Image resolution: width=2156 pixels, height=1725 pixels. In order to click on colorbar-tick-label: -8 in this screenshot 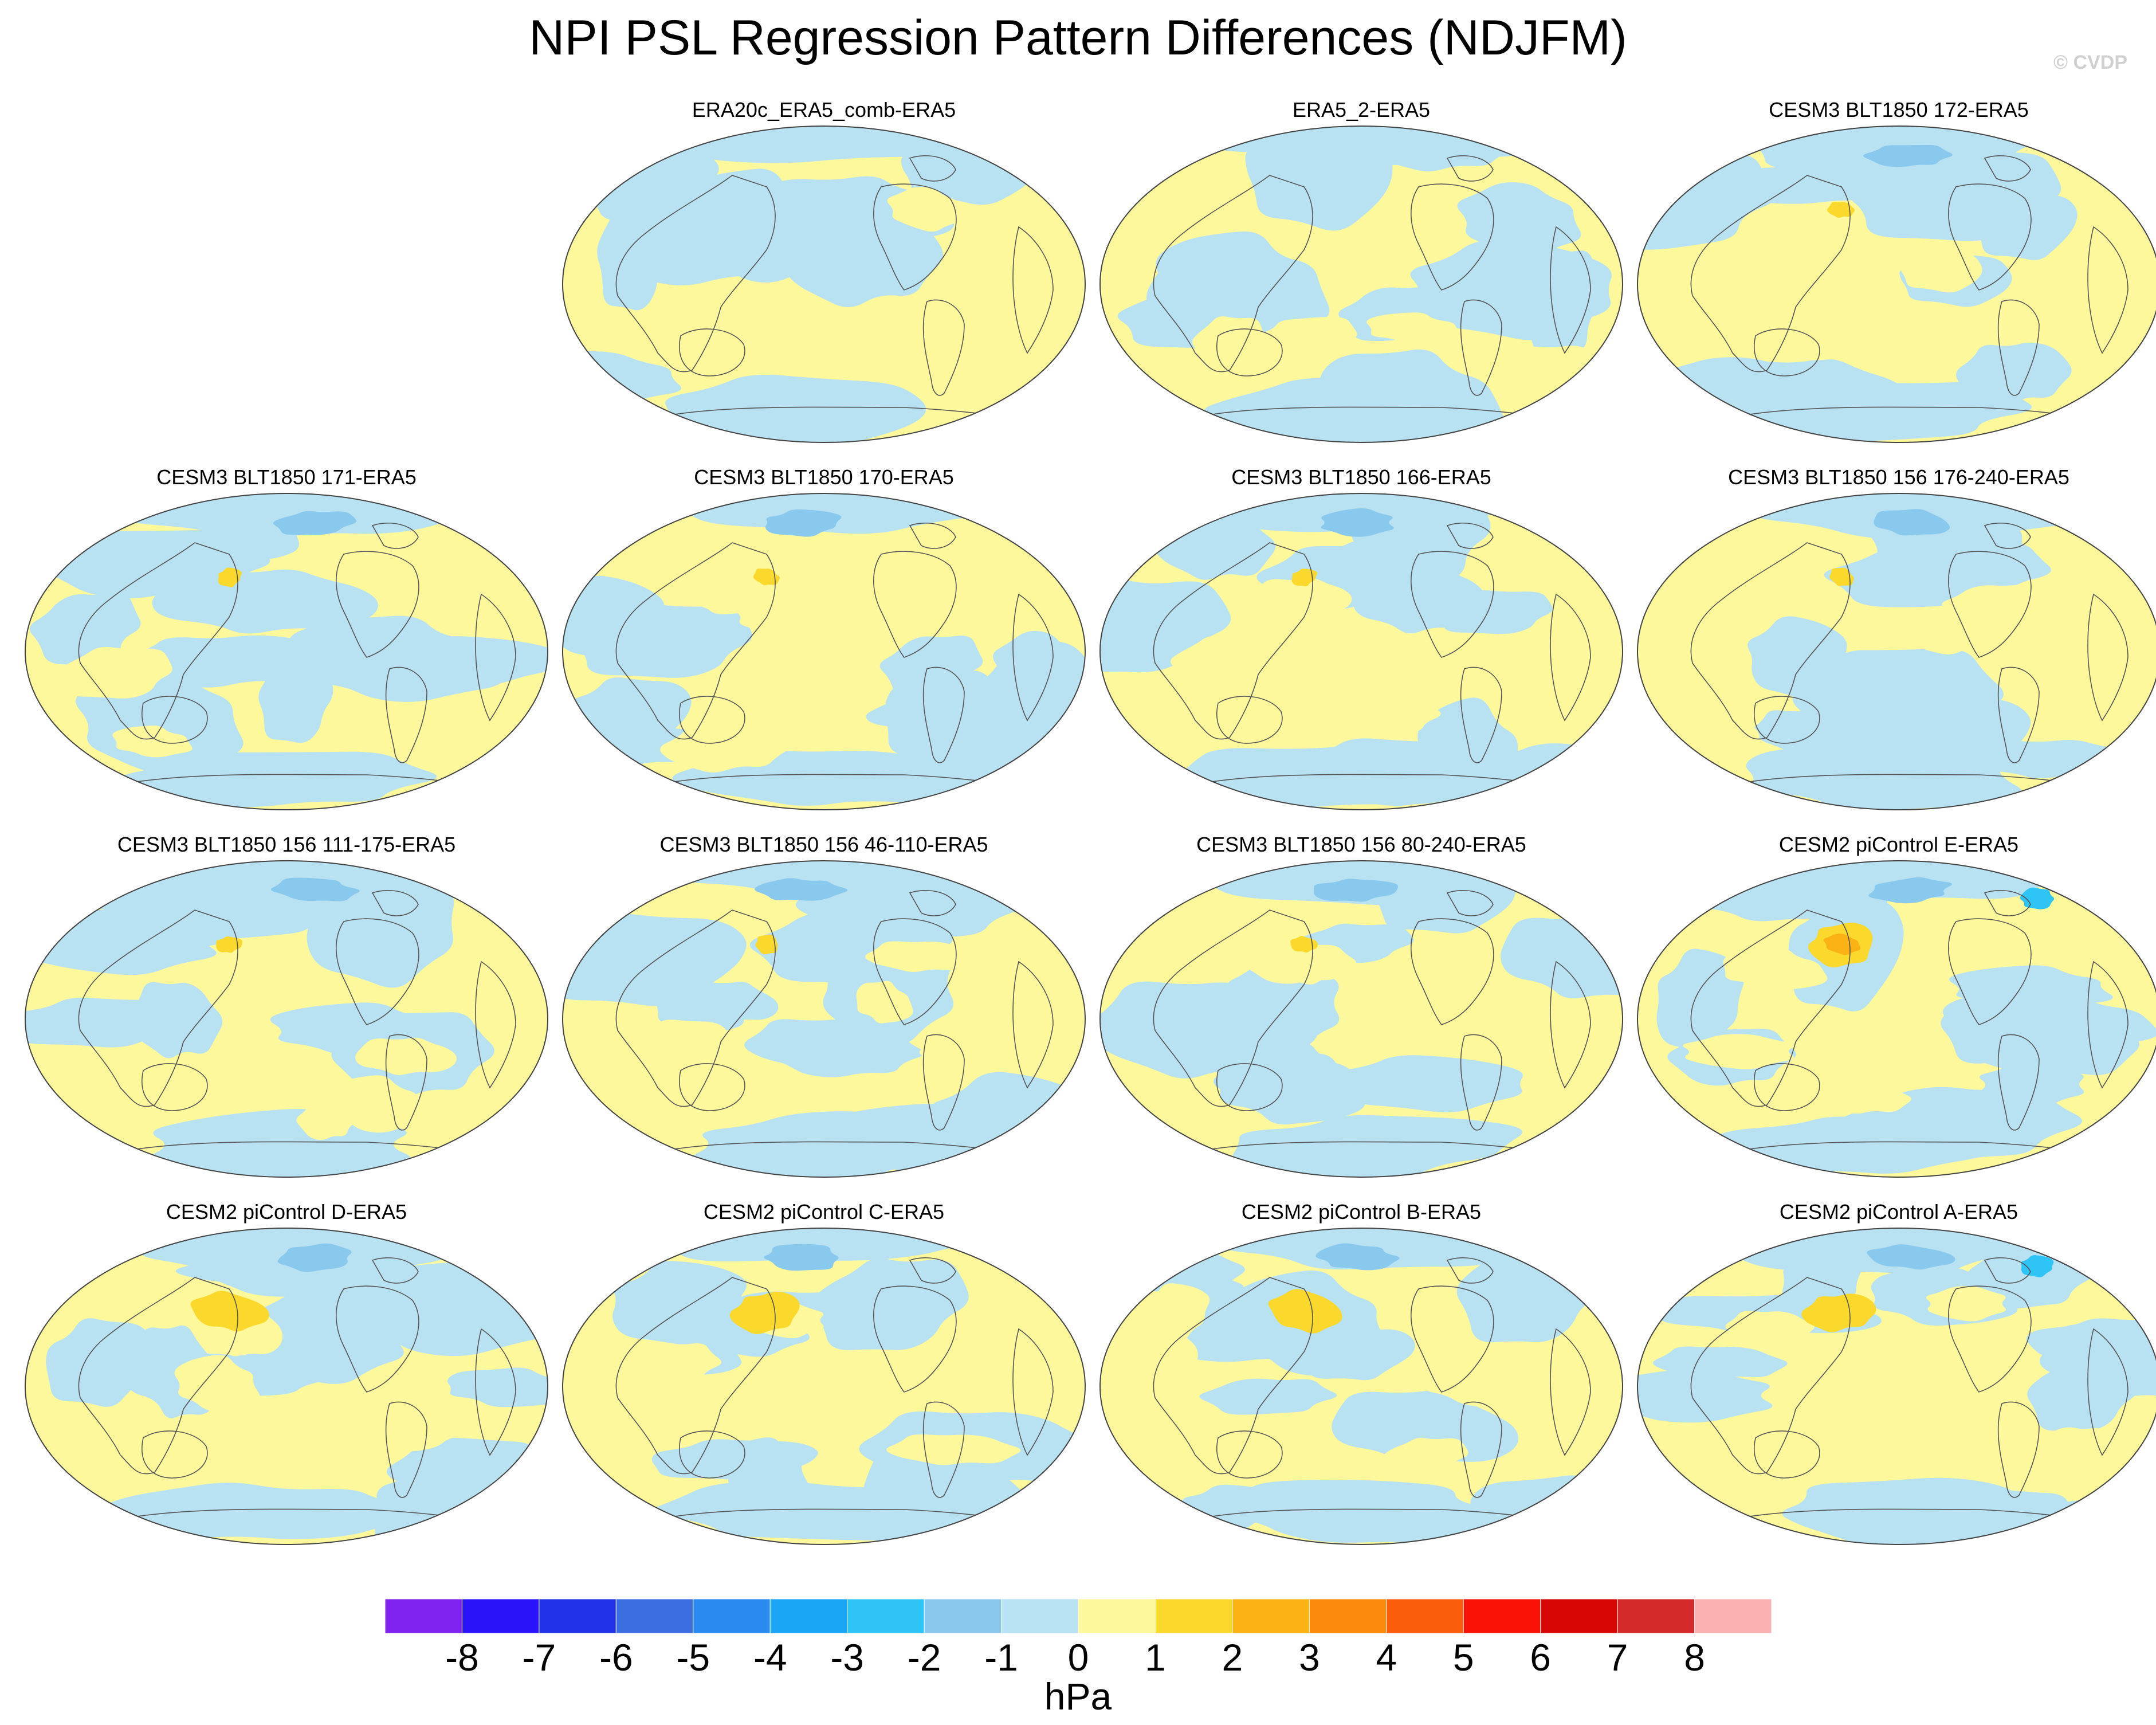, I will do `click(462, 1658)`.